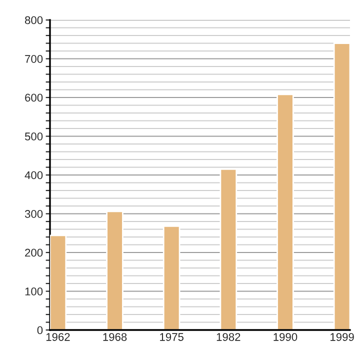 The image size is (360, 360). I want to click on y-tick-label: 800, so click(34, 20).